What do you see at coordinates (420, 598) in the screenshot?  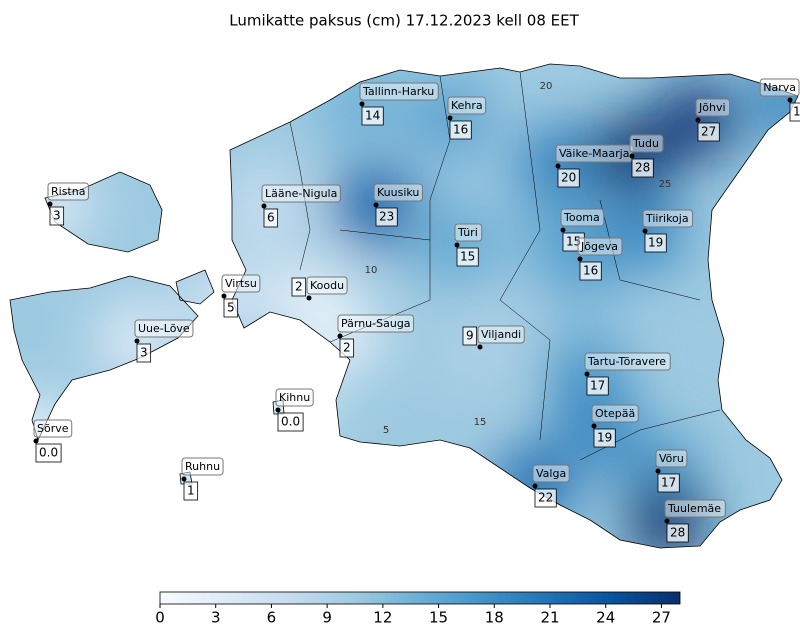 I see `colorbar` at bounding box center [420, 598].